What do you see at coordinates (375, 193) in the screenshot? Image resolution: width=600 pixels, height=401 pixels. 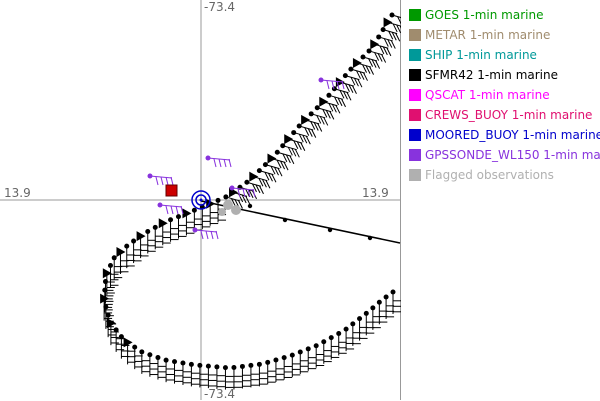 I see `right-axis-label: 13.9` at bounding box center [375, 193].